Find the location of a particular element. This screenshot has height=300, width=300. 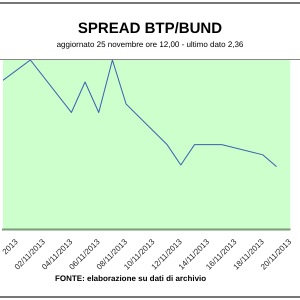

chart-title: SPREAD BTP/BUND is located at coordinates (150, 28).